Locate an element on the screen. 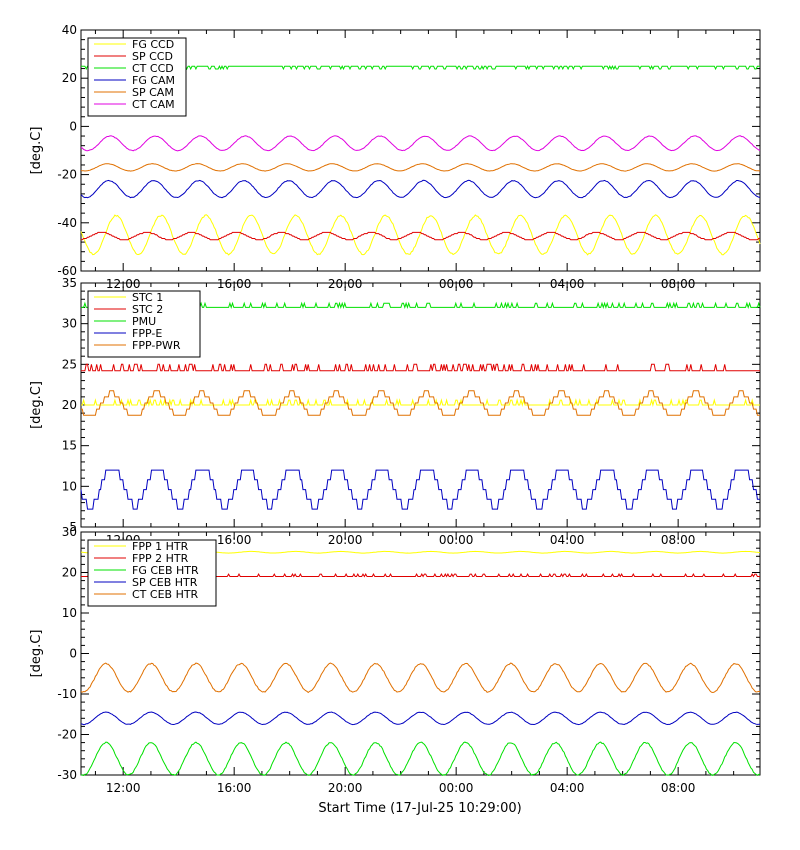 Image resolution: width=800 pixels, height=850 pixels. legend-entry: PMU is located at coordinates (144, 321).